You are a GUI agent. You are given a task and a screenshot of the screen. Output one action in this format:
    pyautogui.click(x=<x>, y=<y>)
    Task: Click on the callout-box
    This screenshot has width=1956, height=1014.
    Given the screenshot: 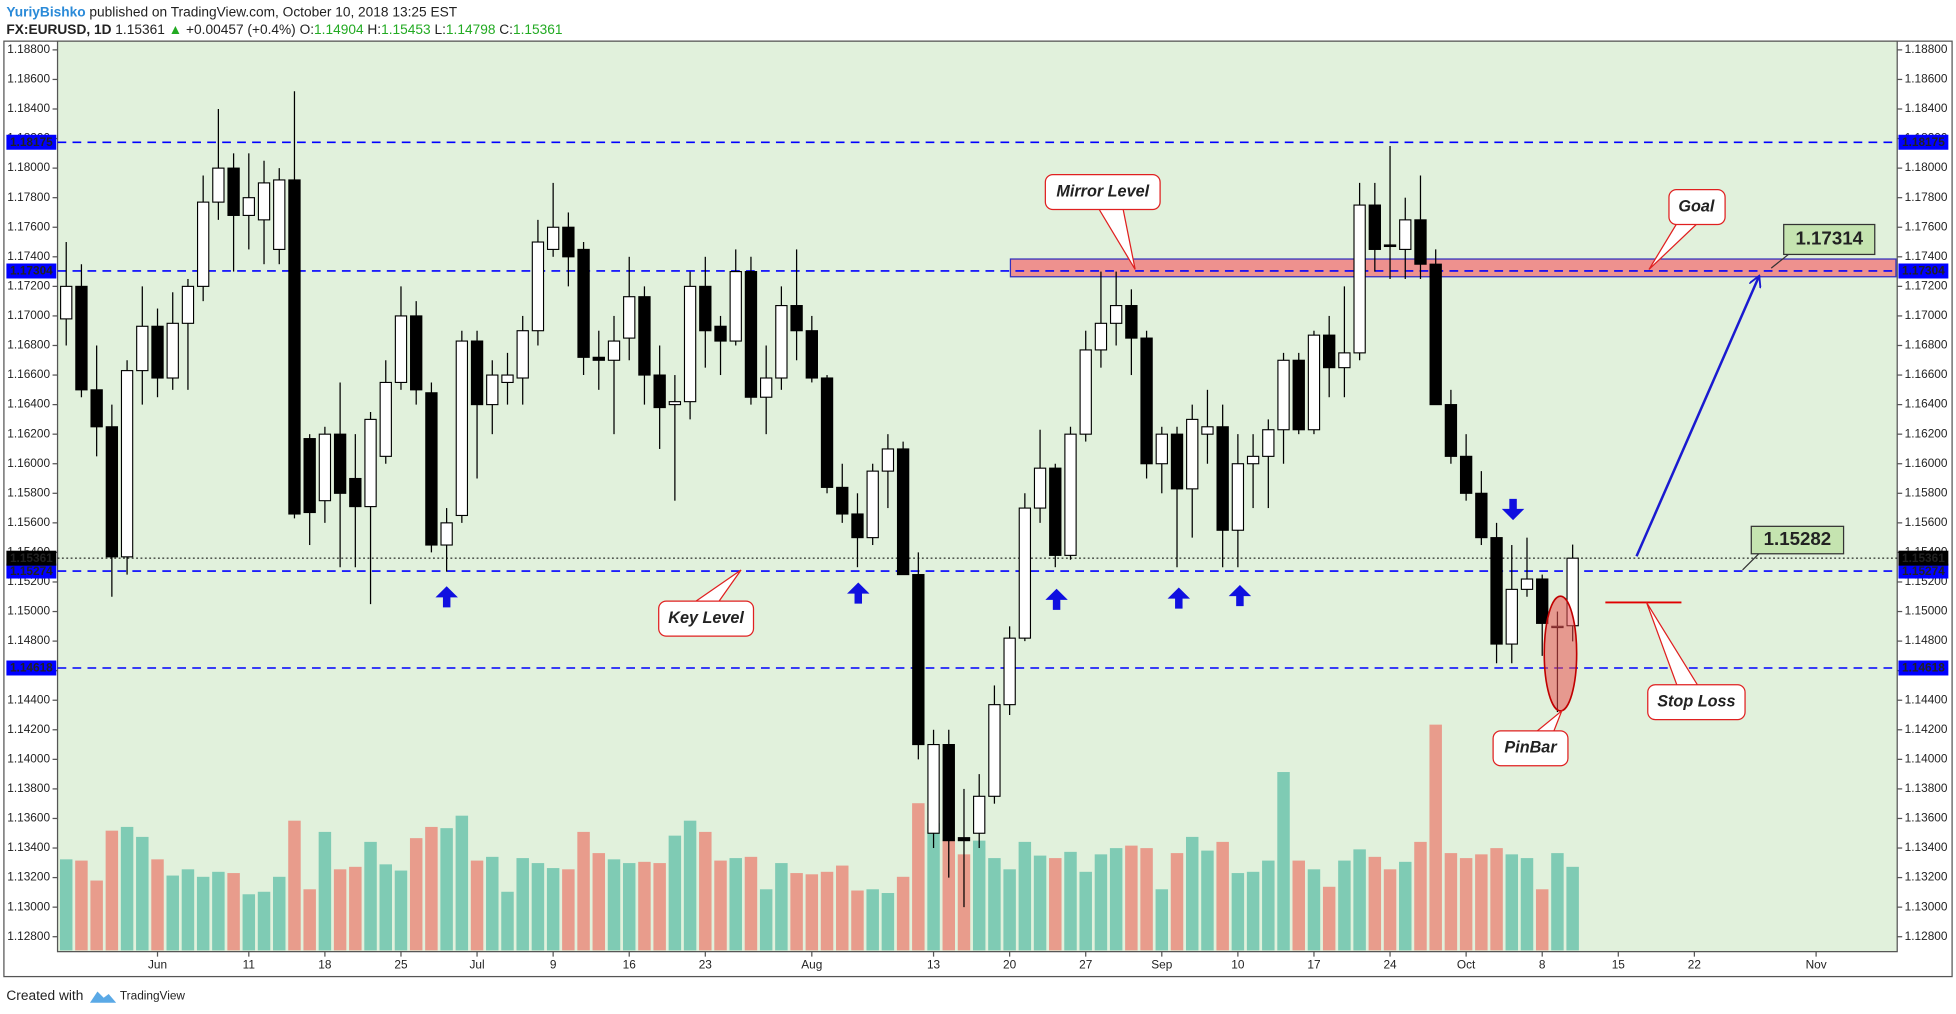 What is the action you would take?
    pyautogui.click(x=706, y=618)
    